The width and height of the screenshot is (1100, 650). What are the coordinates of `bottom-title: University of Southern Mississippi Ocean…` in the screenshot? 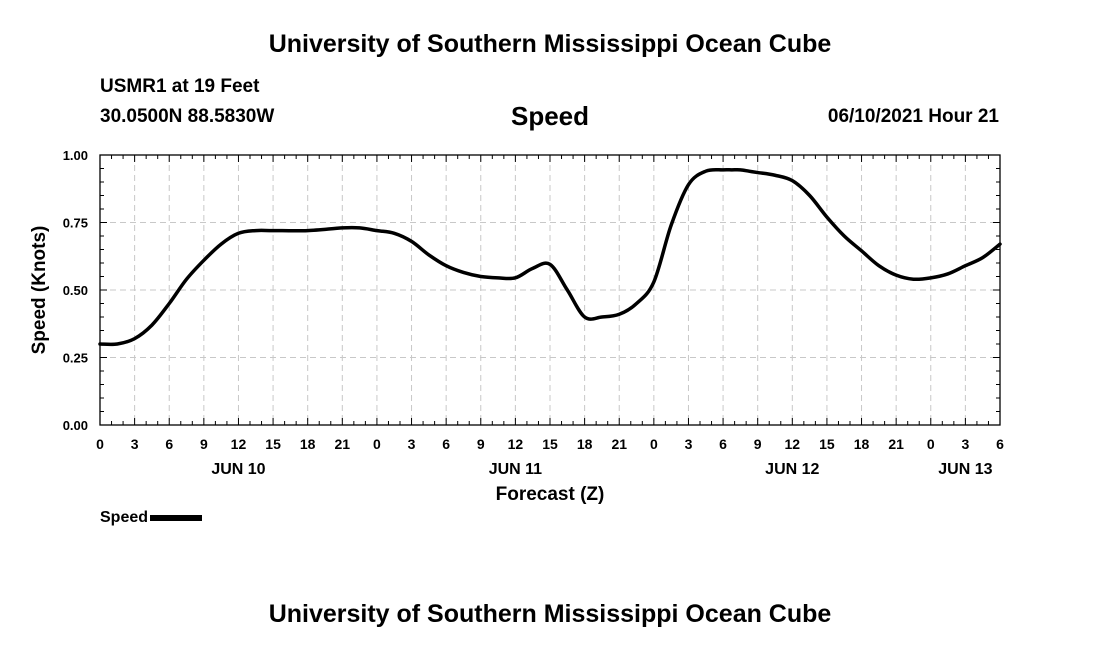 It's located at (550, 614).